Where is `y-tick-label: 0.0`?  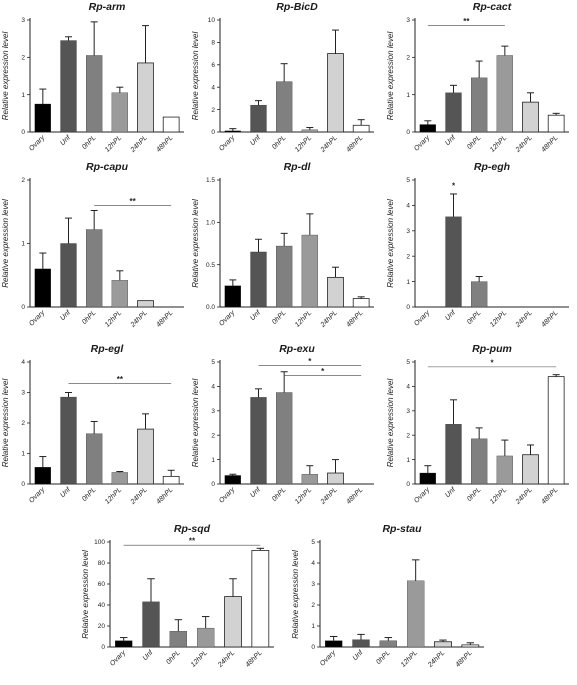 y-tick-label: 0.0 is located at coordinates (210, 307).